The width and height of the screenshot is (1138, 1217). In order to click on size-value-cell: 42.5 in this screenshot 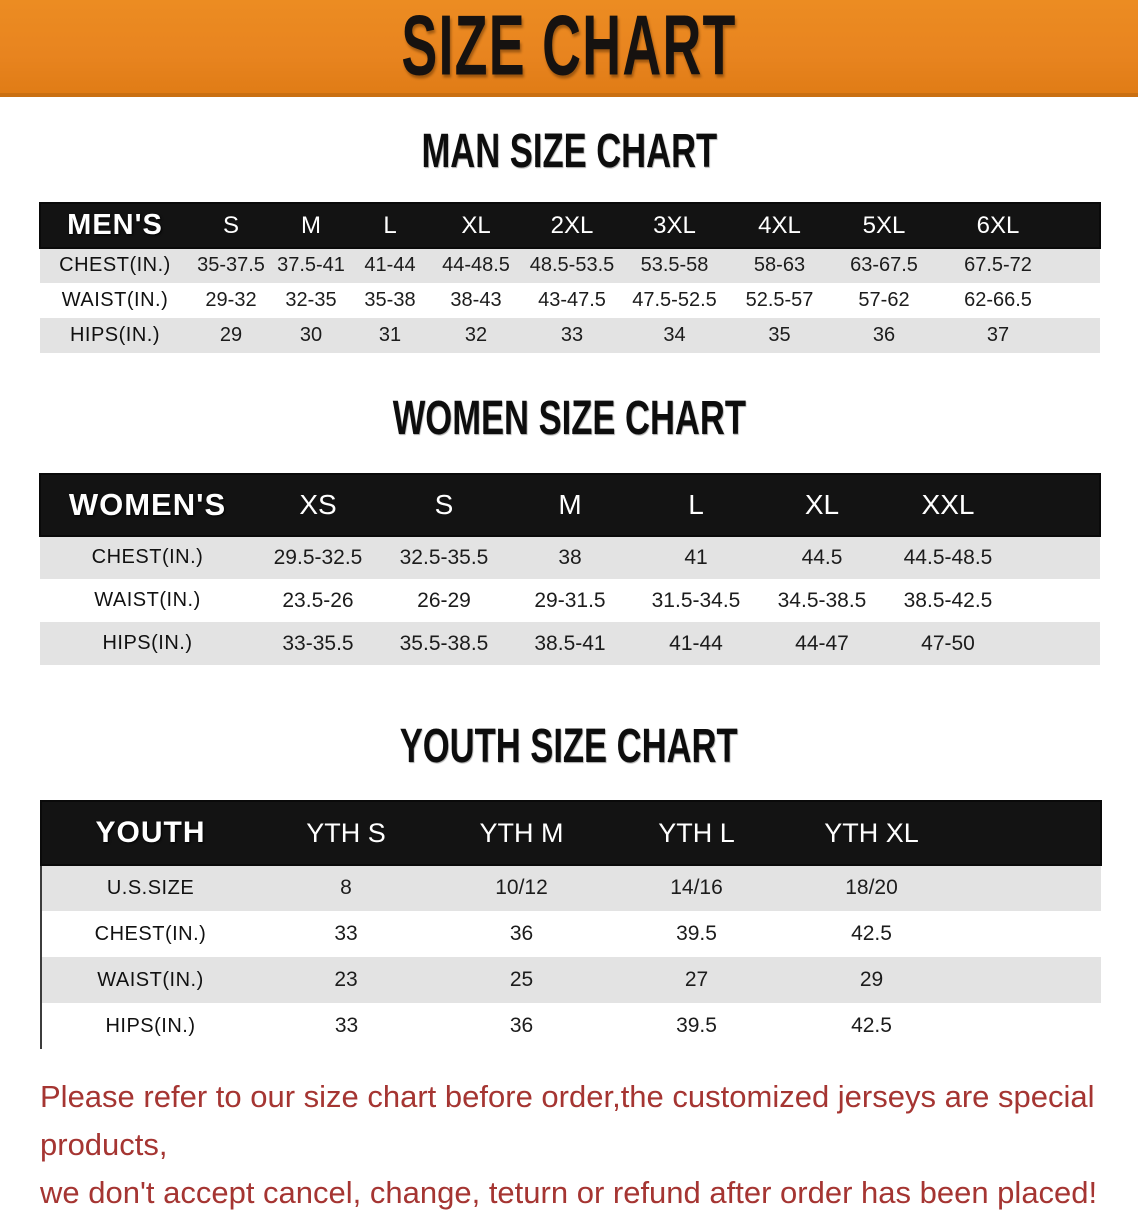, I will do `click(871, 933)`.